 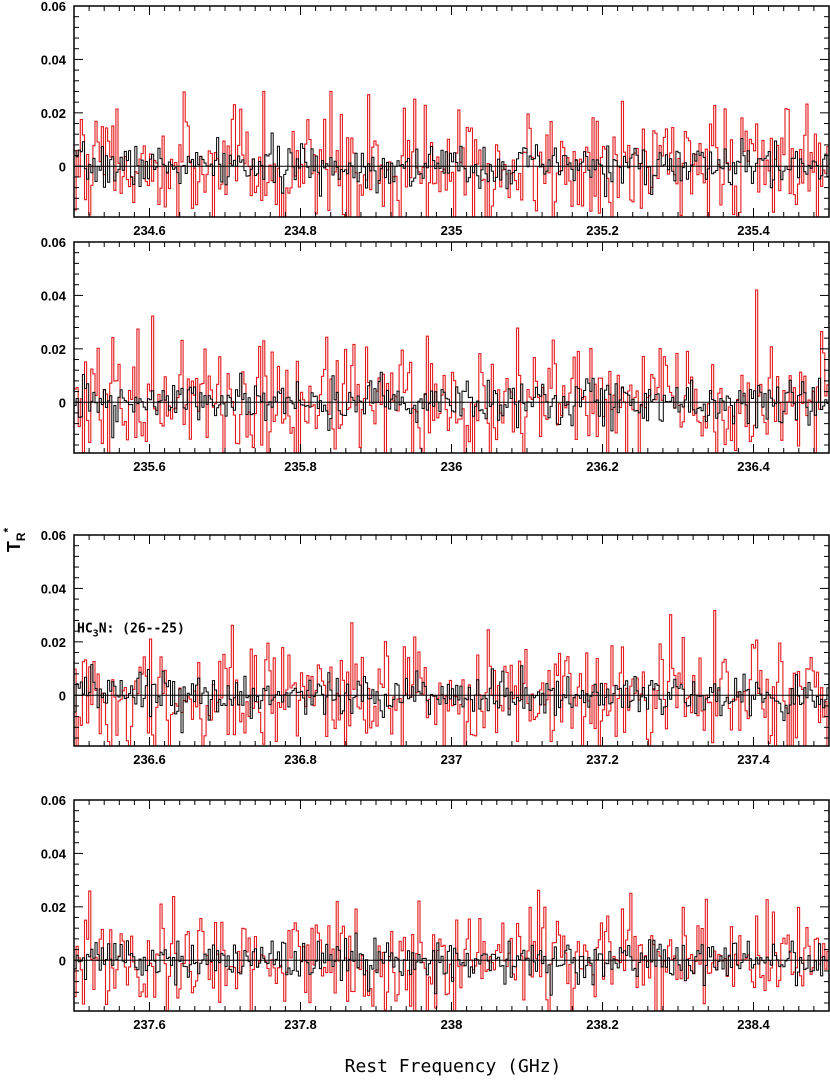 What do you see at coordinates (149, 759) in the screenshot?
I see `x-tick-label: 236.6` at bounding box center [149, 759].